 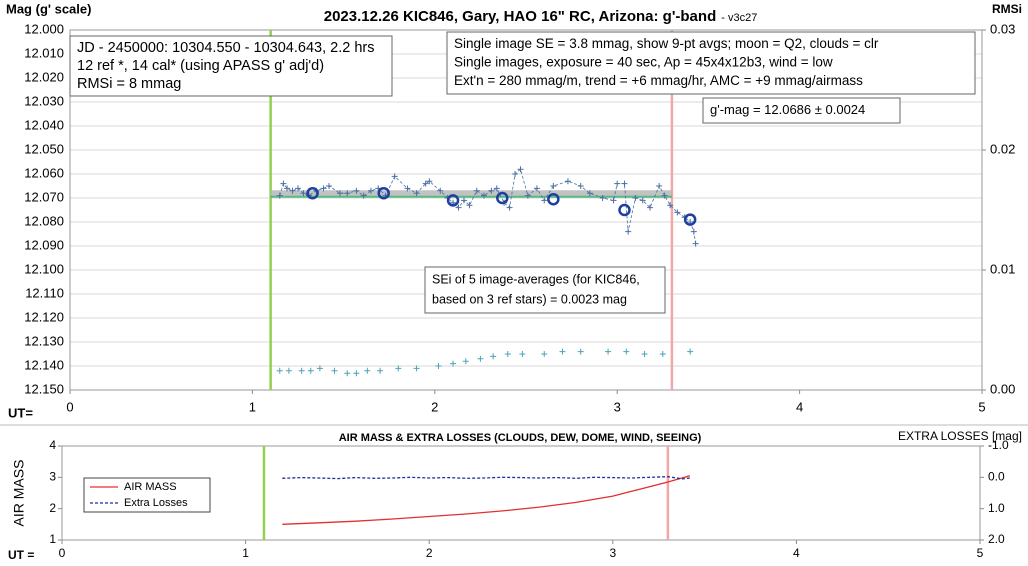 I want to click on y-tick-label: 12.120, so click(x=44, y=316).